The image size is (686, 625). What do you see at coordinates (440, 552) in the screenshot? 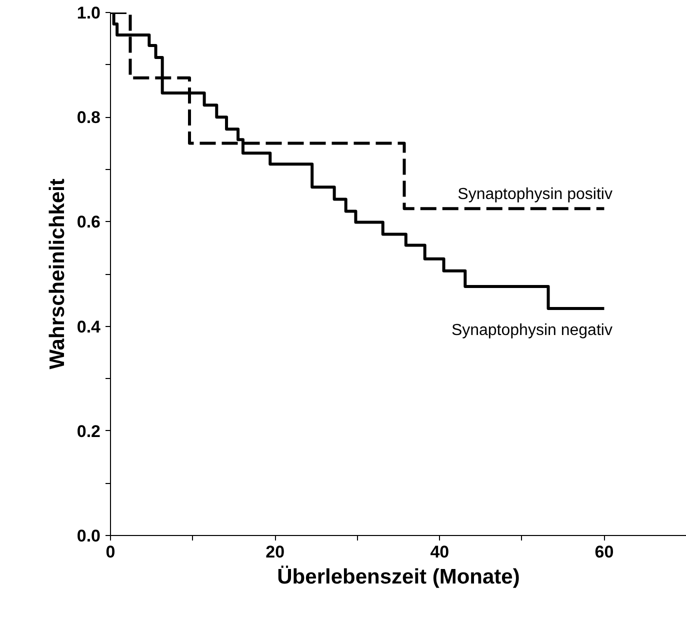
I see `x-tick-label: 40` at bounding box center [440, 552].